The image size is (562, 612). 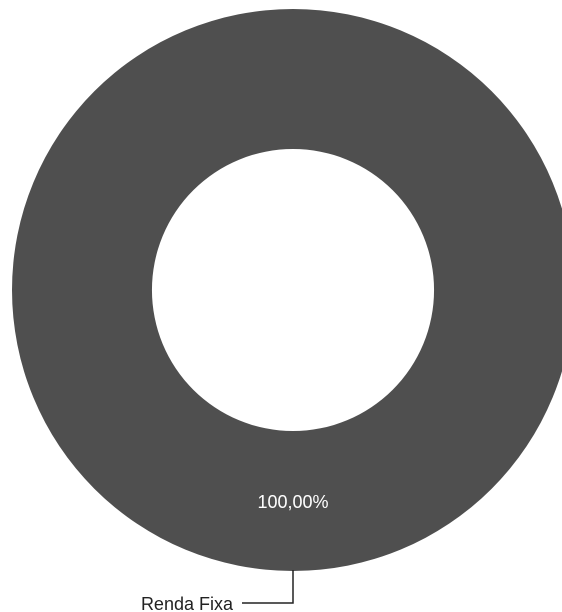 What do you see at coordinates (268, 587) in the screenshot?
I see `leader-line-renda-fixa` at bounding box center [268, 587].